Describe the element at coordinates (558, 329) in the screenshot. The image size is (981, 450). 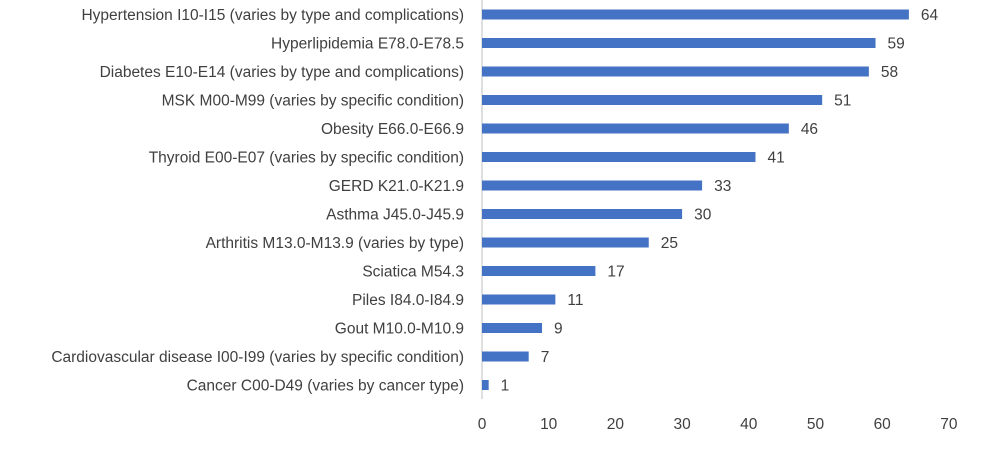
I see `value-label-11: 9` at that location.